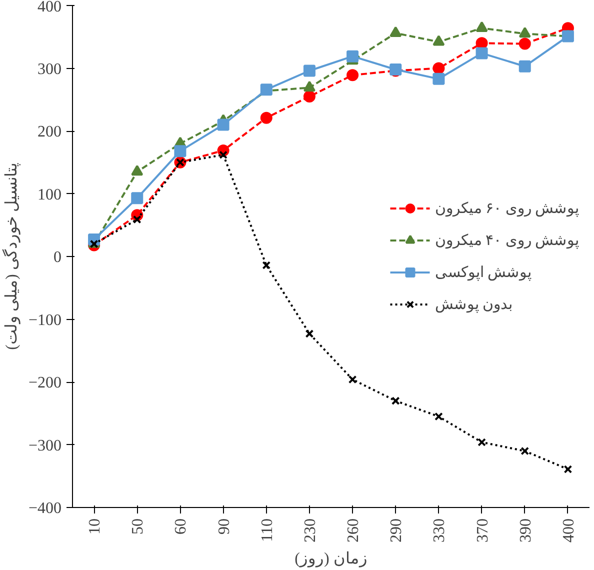 Image resolution: width=594 pixels, height=570 pixels. Describe the element at coordinates (181, 526) in the screenshot. I see `x-tick-label: 60` at that location.